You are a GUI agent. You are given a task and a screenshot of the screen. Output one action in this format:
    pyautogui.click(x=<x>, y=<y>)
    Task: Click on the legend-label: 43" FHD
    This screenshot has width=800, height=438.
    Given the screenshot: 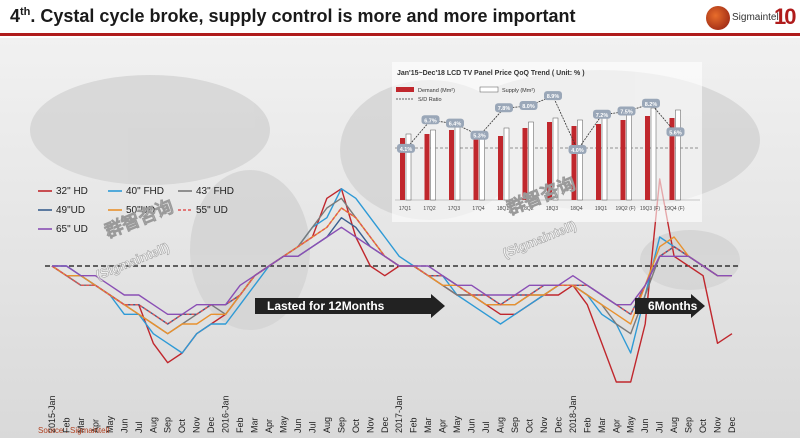 What is the action you would take?
    pyautogui.click(x=215, y=191)
    